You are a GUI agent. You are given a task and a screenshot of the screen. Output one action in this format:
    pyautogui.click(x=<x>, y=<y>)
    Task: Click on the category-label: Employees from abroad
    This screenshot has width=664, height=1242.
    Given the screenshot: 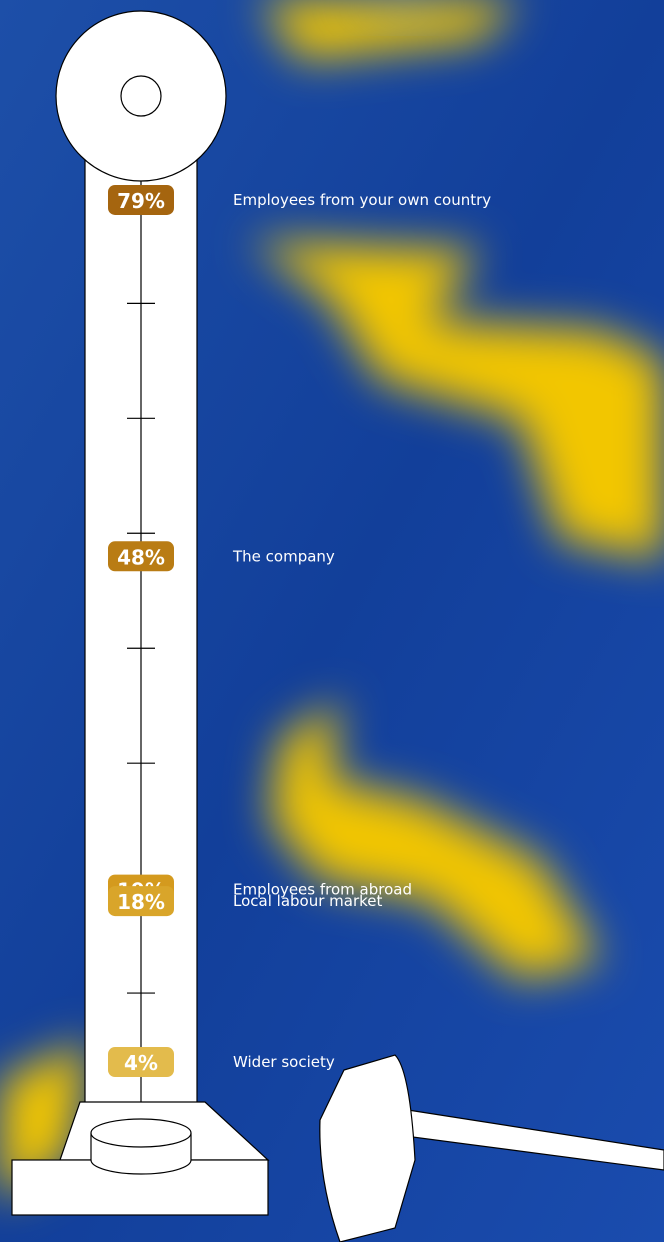 What is the action you would take?
    pyautogui.click(x=322, y=890)
    